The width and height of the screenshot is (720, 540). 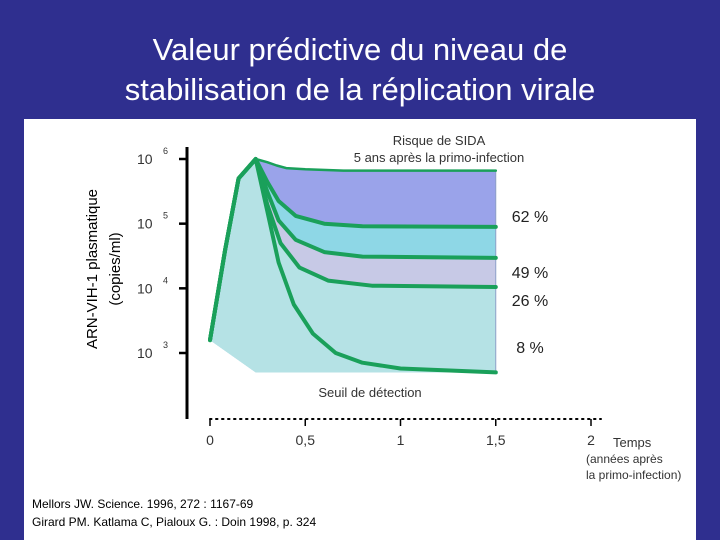 What do you see at coordinates (633, 475) in the screenshot?
I see `x-axis-label-line-3: la primo-infection)` at bounding box center [633, 475].